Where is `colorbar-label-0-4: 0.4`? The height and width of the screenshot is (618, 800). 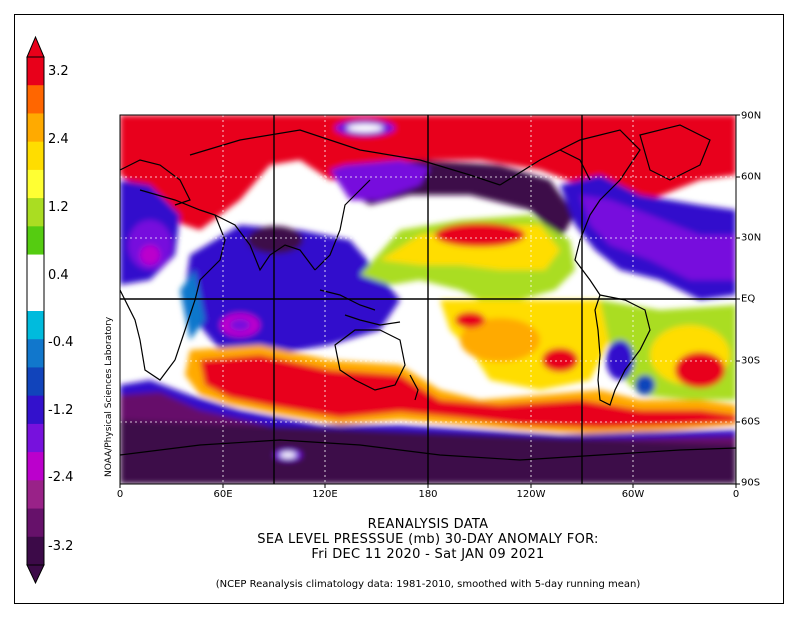
colorbar-label-0-4: 0.4 is located at coordinates (58, 275).